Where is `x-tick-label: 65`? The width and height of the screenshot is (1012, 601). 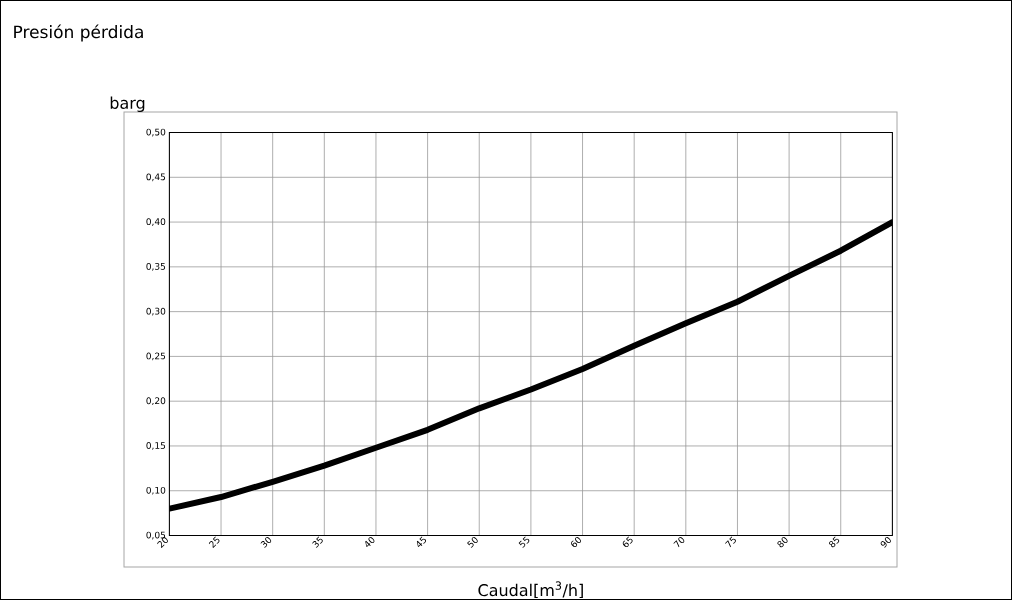 x-tick-label: 65 is located at coordinates (627, 541).